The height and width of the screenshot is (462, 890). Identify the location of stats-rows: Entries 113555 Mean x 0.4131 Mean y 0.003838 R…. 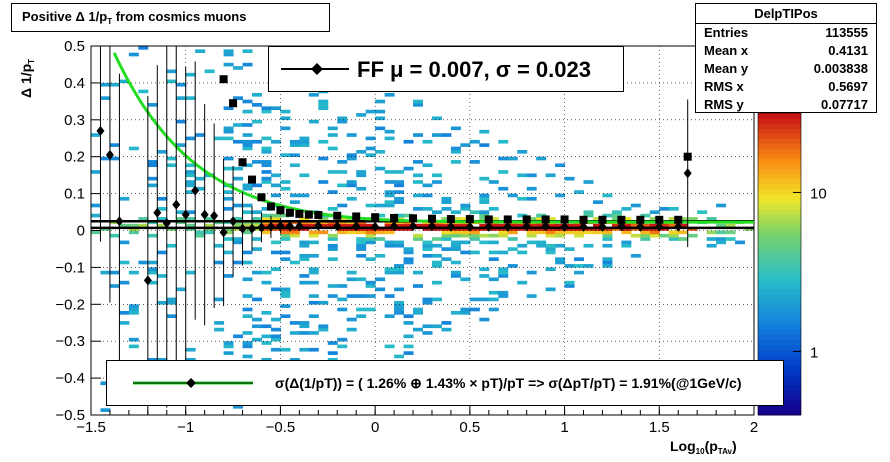
(786, 69).